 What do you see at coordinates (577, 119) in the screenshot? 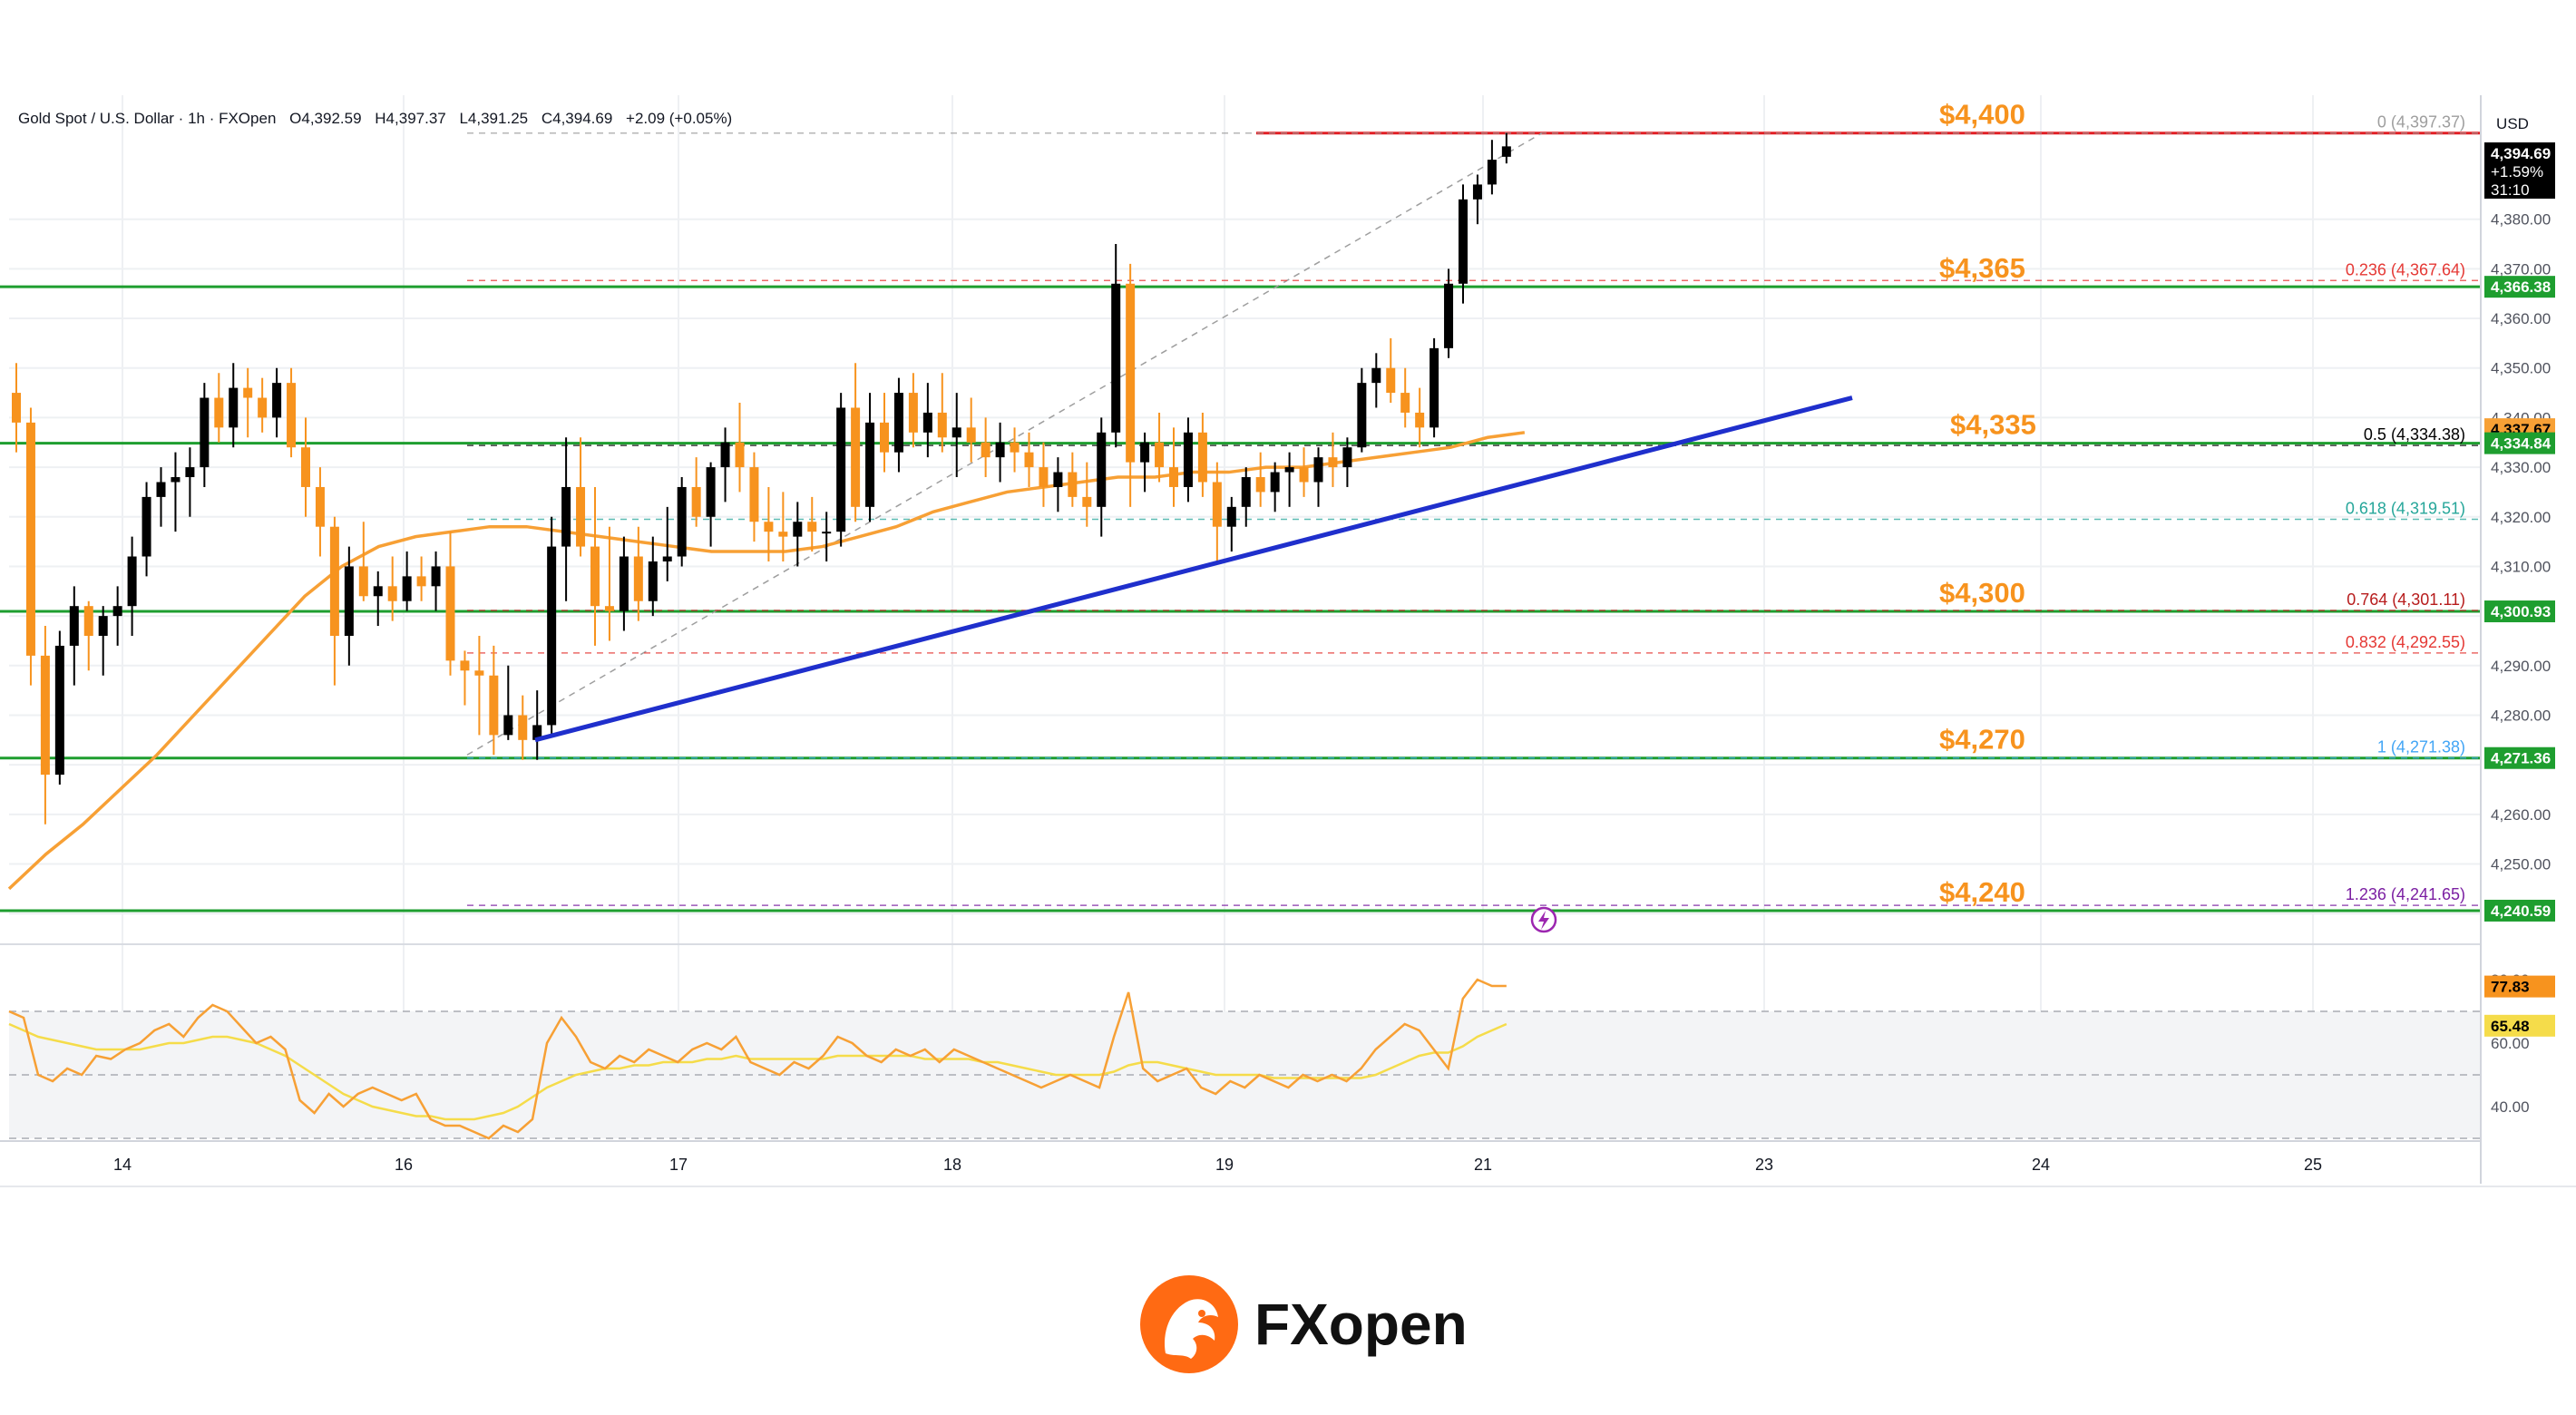
I see `ohlc-close: C4,394.69` at bounding box center [577, 119].